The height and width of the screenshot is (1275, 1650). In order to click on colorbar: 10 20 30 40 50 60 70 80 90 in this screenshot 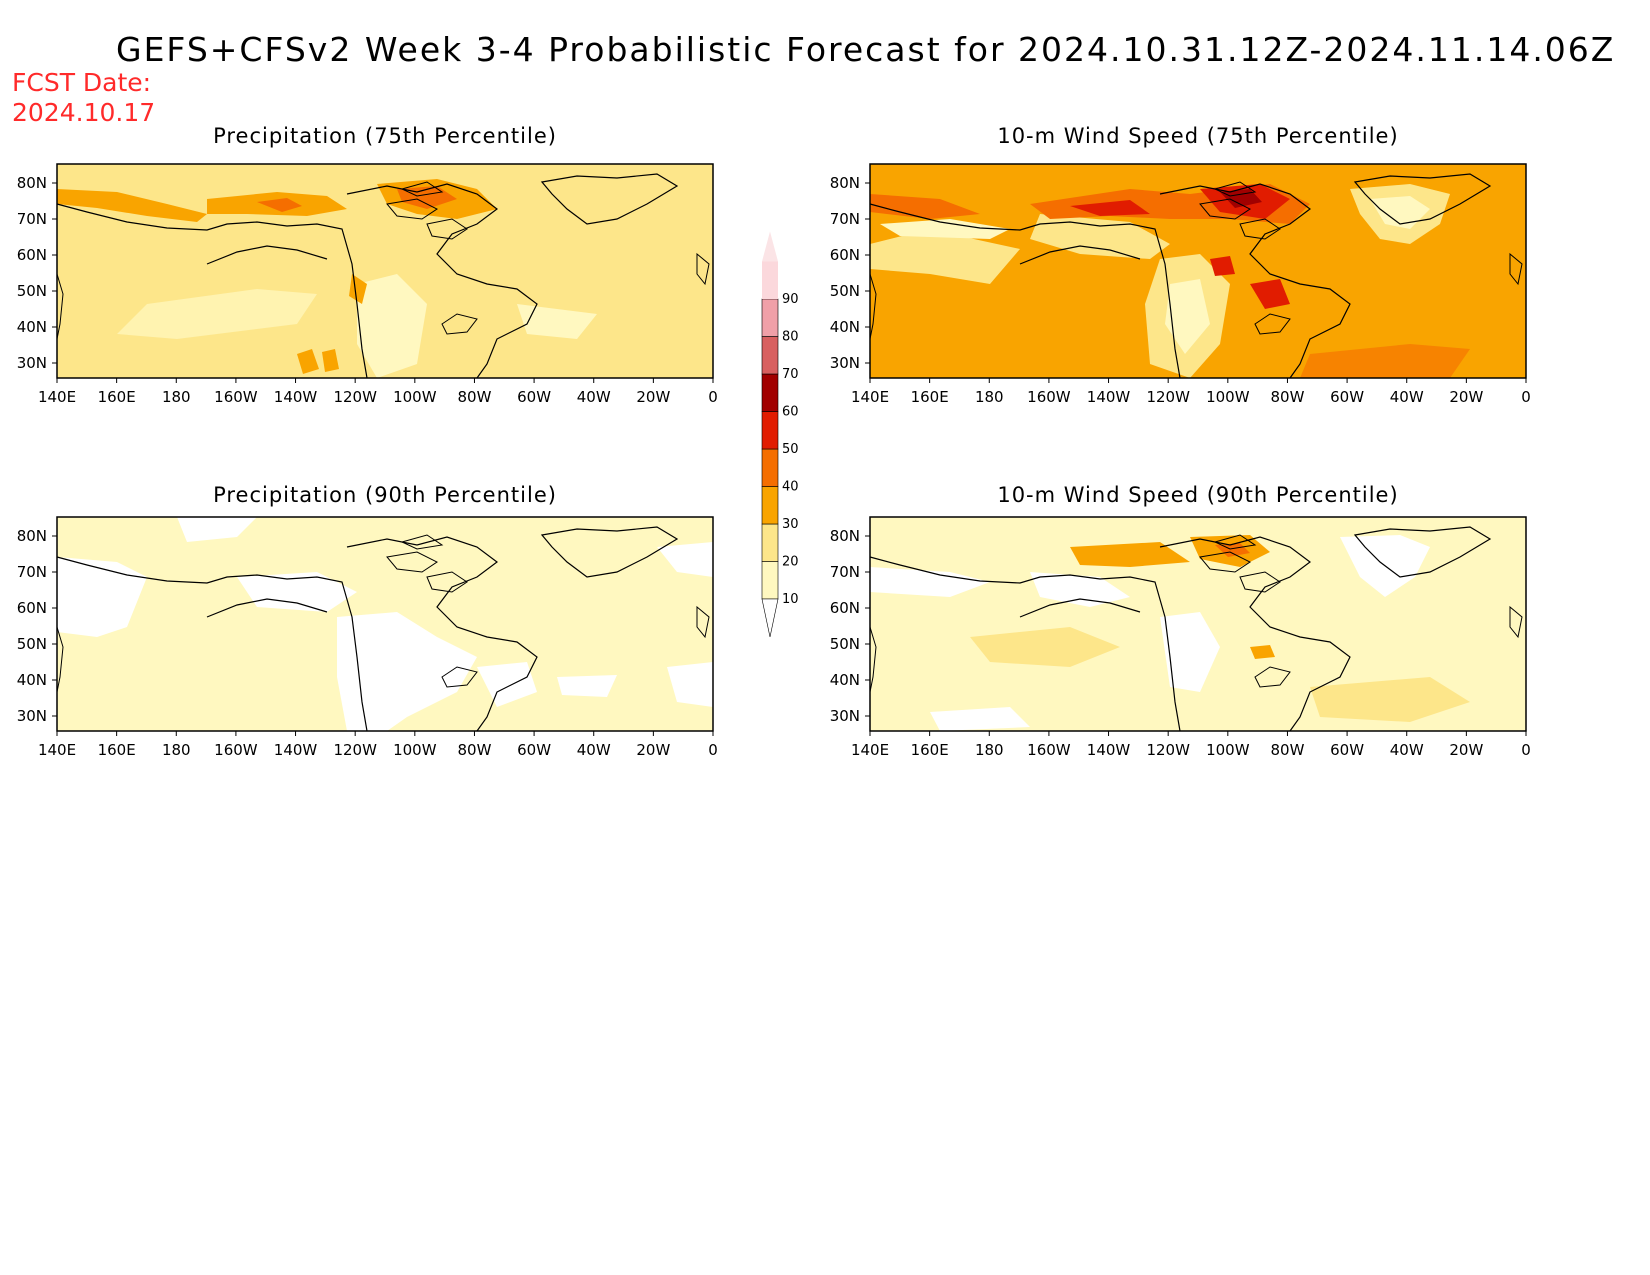, I will do `click(780, 434)`.